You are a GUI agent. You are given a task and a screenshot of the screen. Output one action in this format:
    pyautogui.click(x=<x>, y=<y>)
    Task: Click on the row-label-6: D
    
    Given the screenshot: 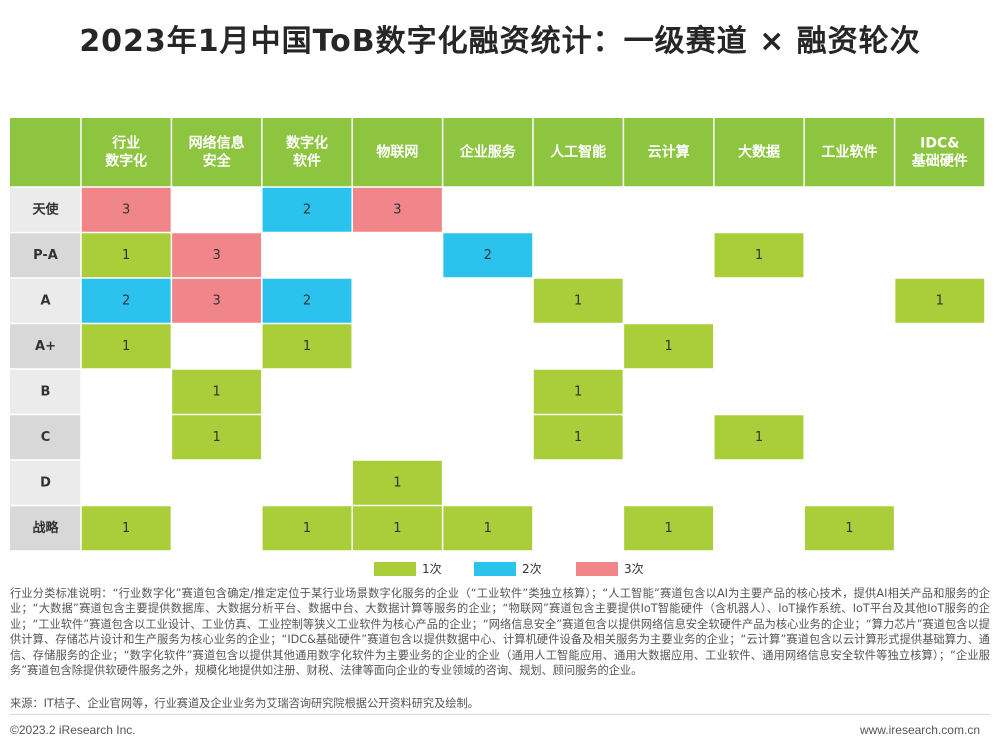 What is the action you would take?
    pyautogui.click(x=45, y=482)
    